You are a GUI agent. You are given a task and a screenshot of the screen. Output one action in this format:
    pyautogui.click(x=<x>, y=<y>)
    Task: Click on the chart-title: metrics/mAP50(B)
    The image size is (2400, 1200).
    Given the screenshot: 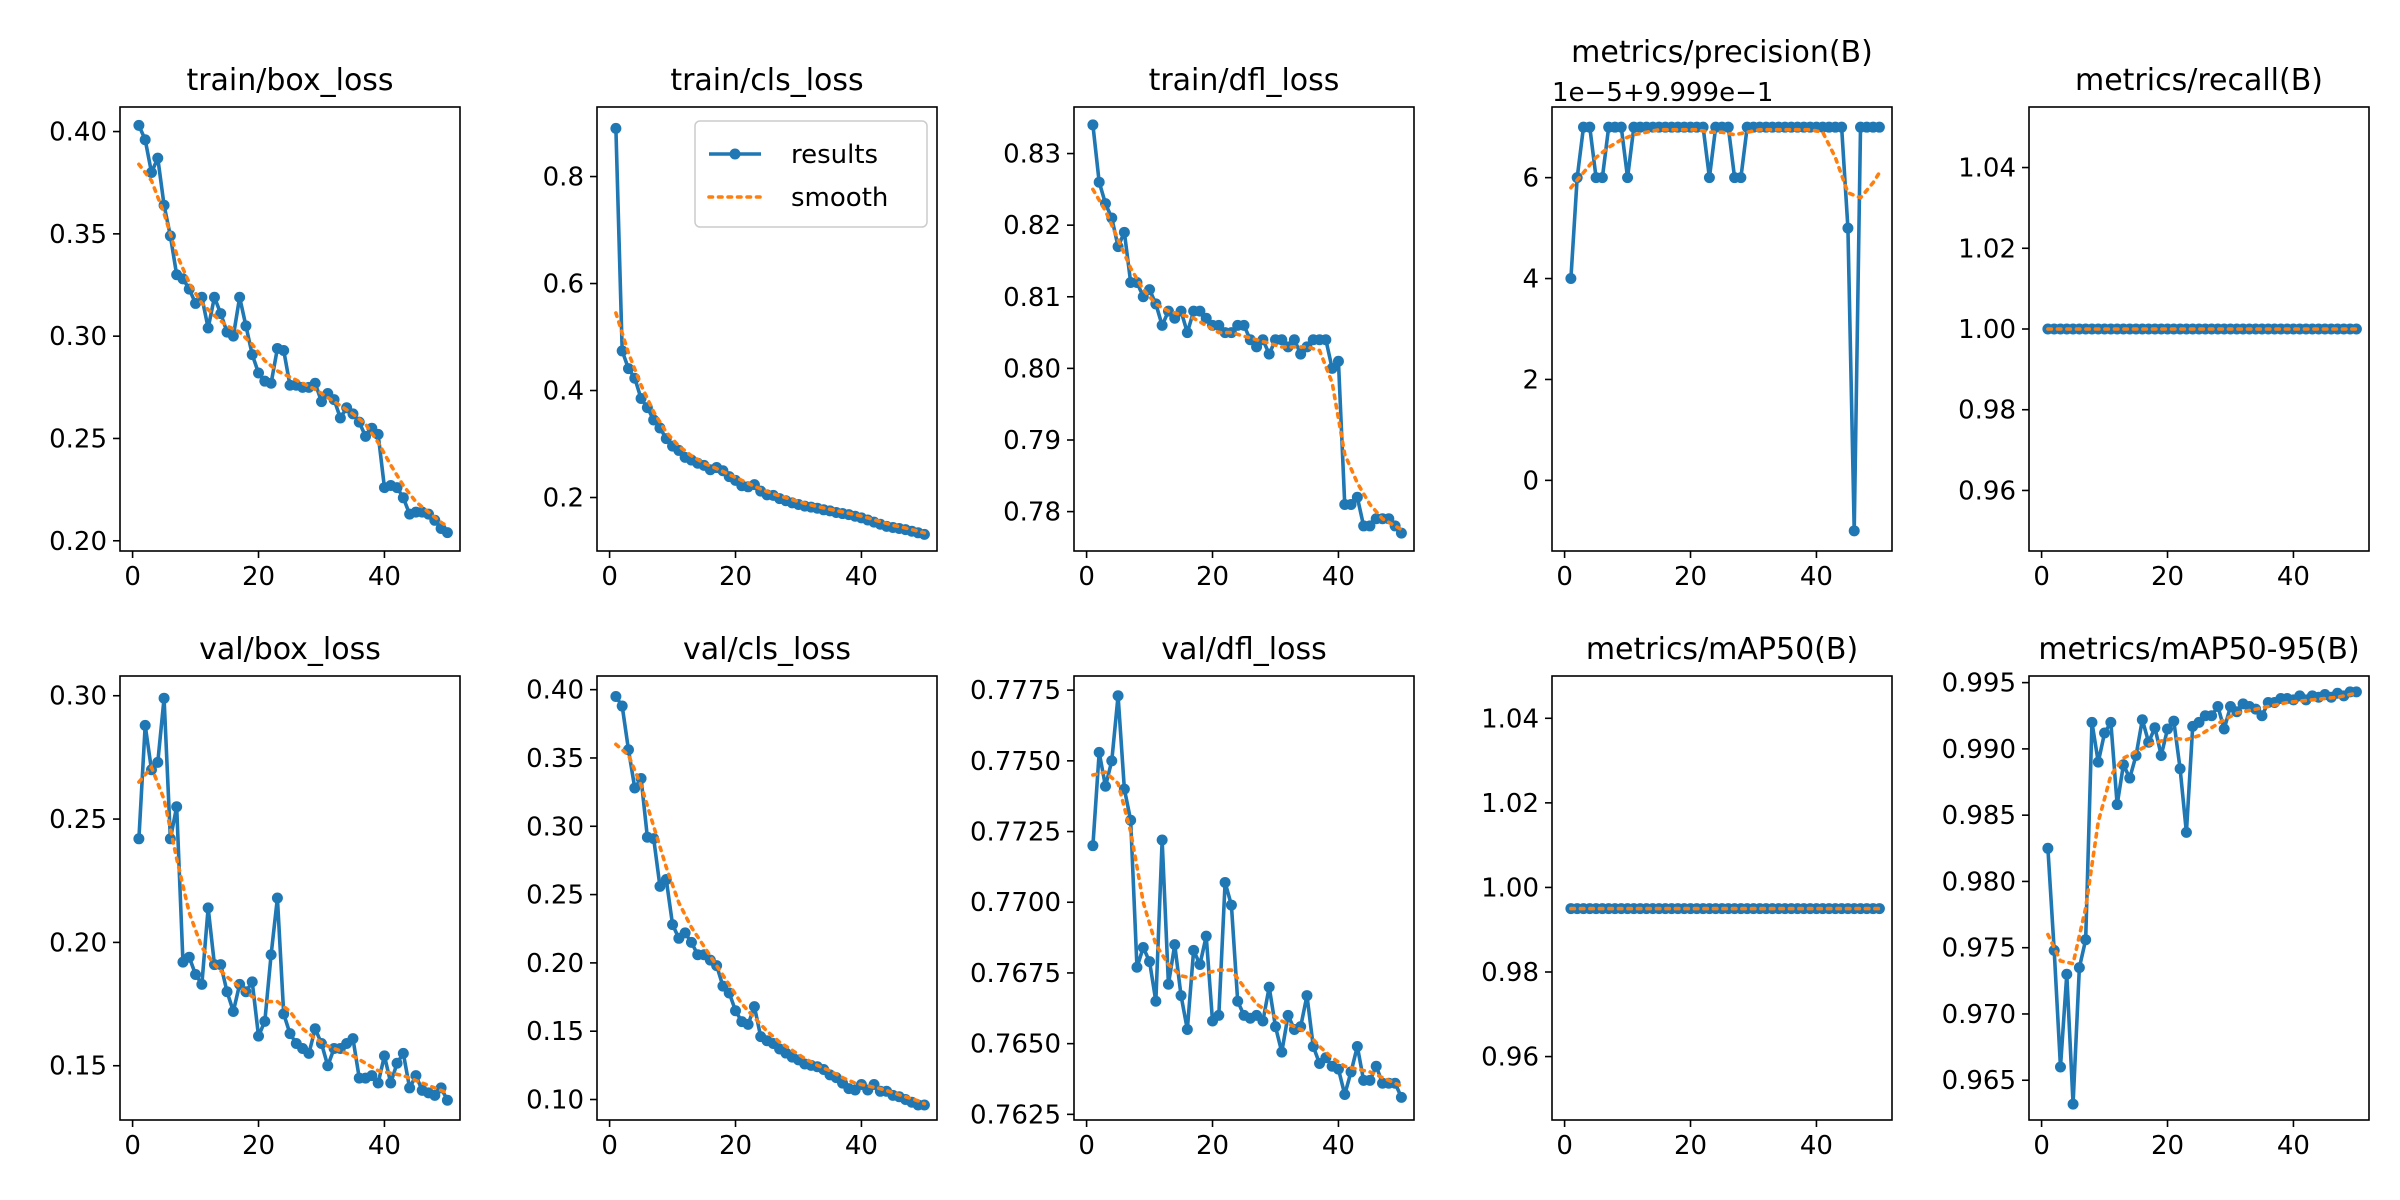 What is the action you would take?
    pyautogui.click(x=1722, y=649)
    